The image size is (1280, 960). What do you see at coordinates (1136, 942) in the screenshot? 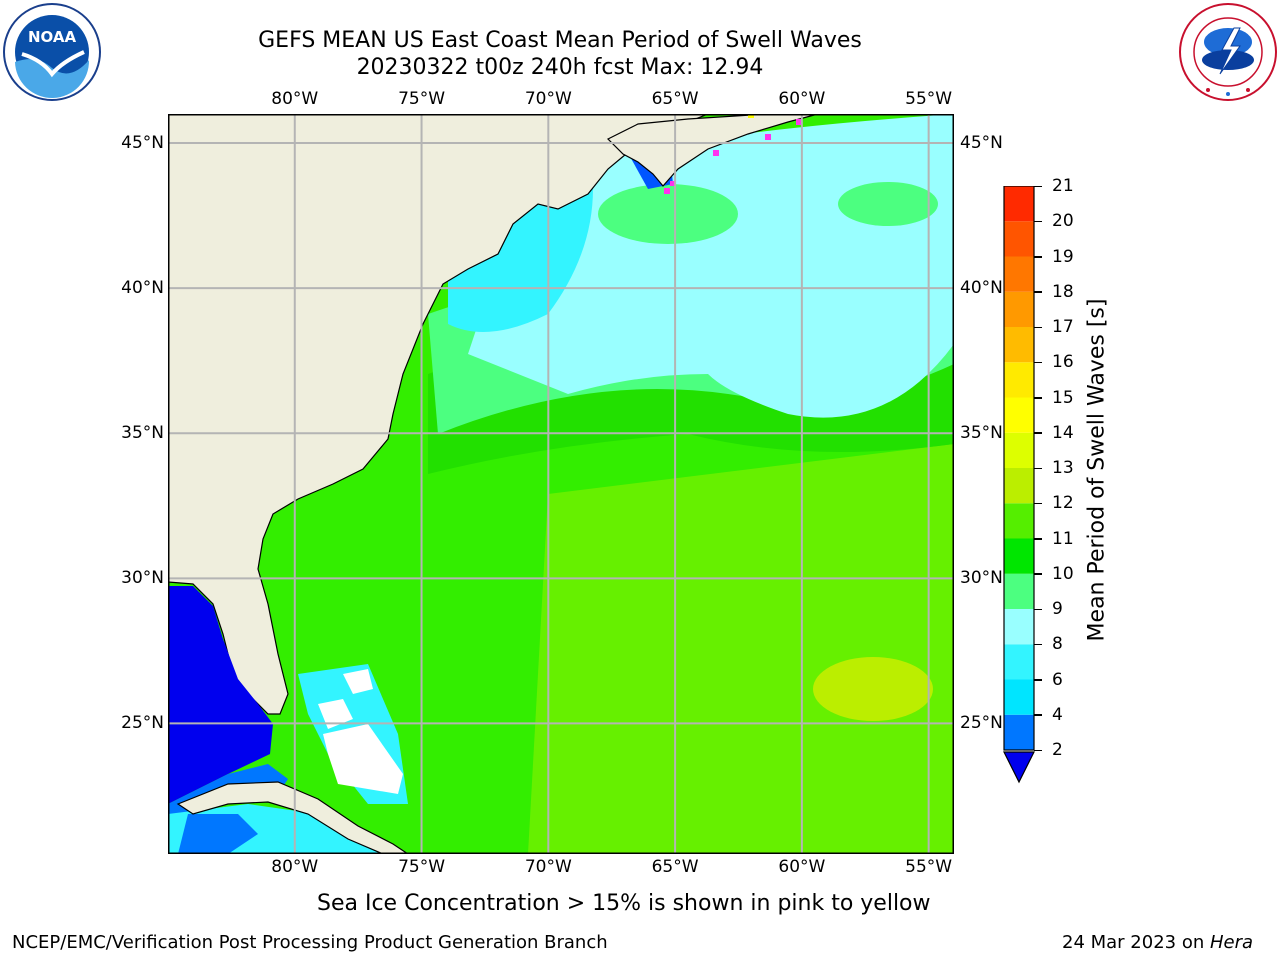
I see `footer-date-text: 24 Mar 2023 on` at bounding box center [1136, 942].